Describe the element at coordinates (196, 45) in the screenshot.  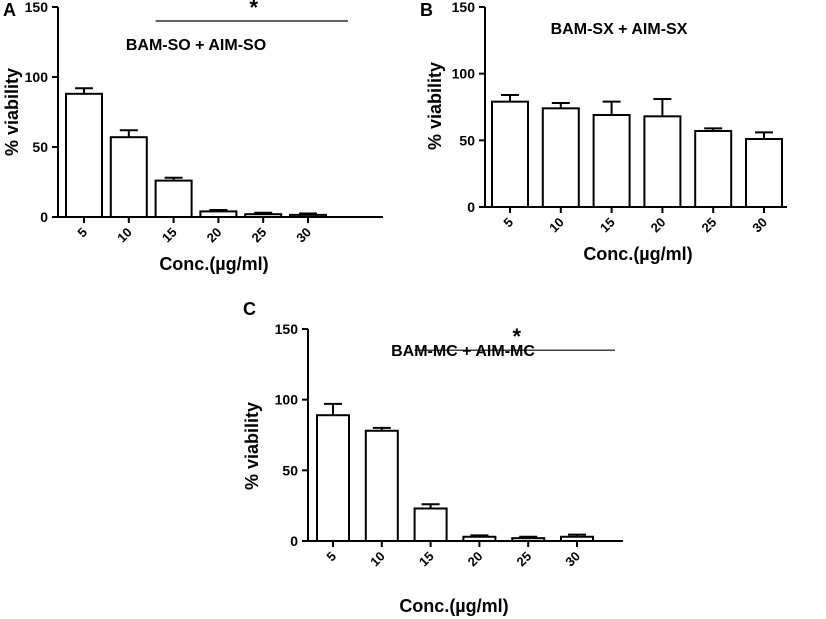
I see `panel-a-title: BAM-SO + AIM-SO` at that location.